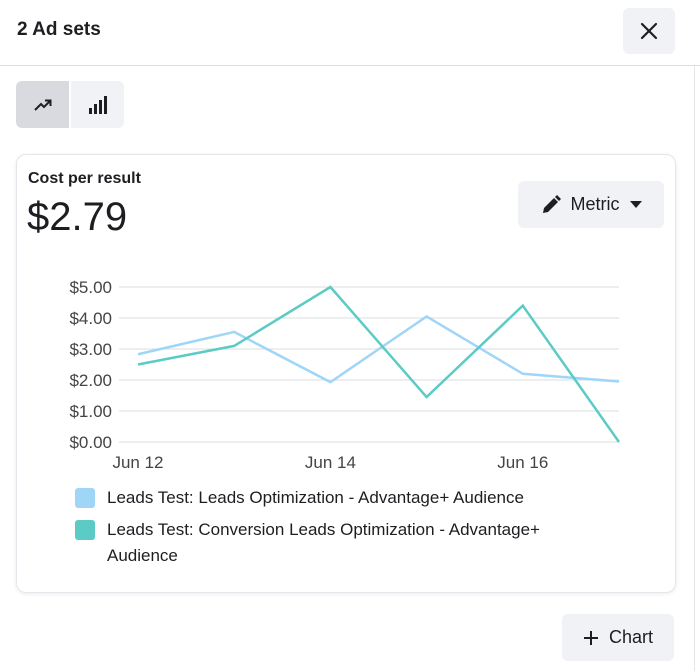 This screenshot has height=671, width=700. I want to click on y-tick-label: $1.00, so click(90, 411).